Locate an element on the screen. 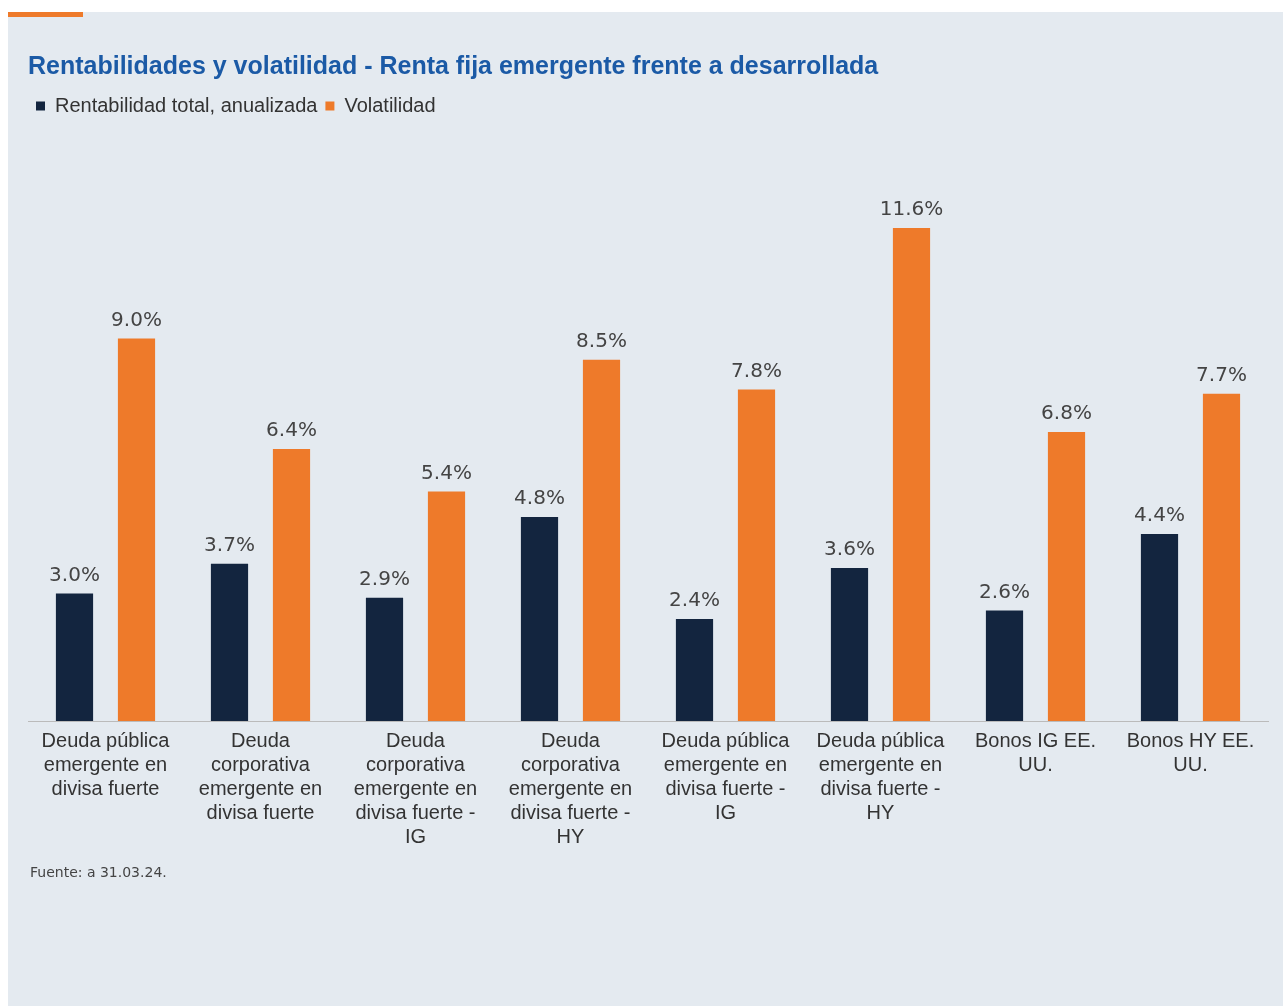 The height and width of the screenshot is (1006, 1283). data-label: 5.4% is located at coordinates (446, 471).